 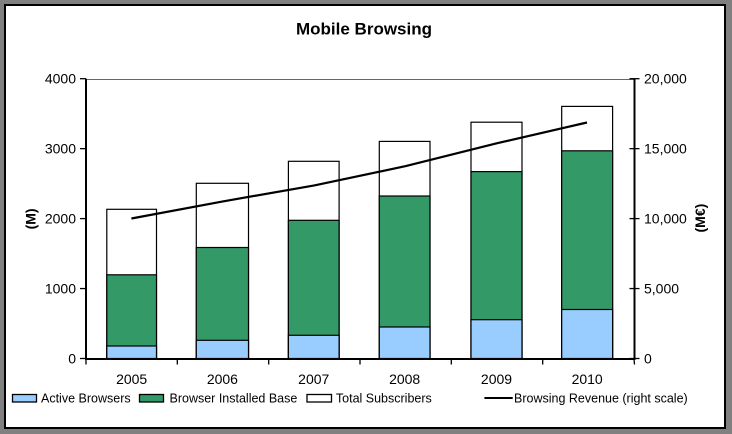 What do you see at coordinates (60, 79) in the screenshot?
I see `svg-text: 4000` at bounding box center [60, 79].